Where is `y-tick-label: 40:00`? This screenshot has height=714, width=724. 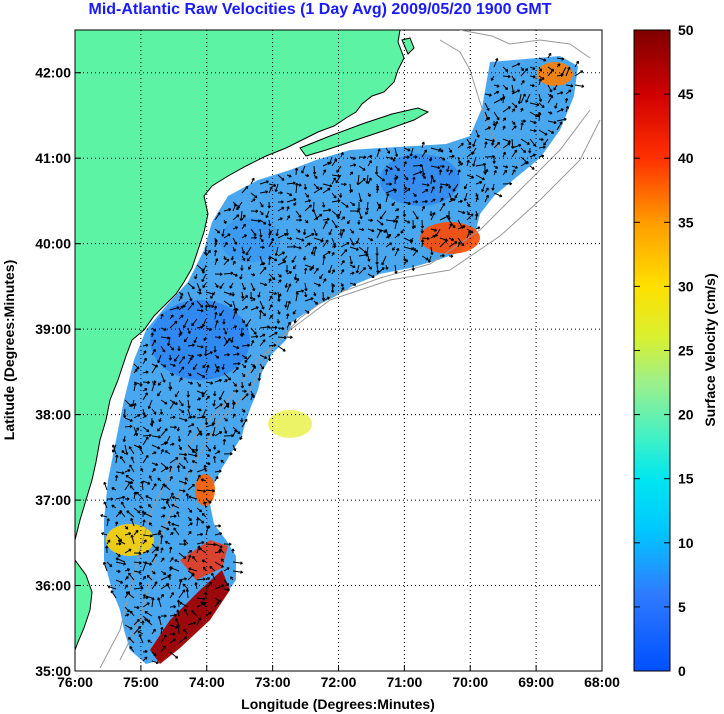
y-tick-label: 40:00 is located at coordinates (53, 244).